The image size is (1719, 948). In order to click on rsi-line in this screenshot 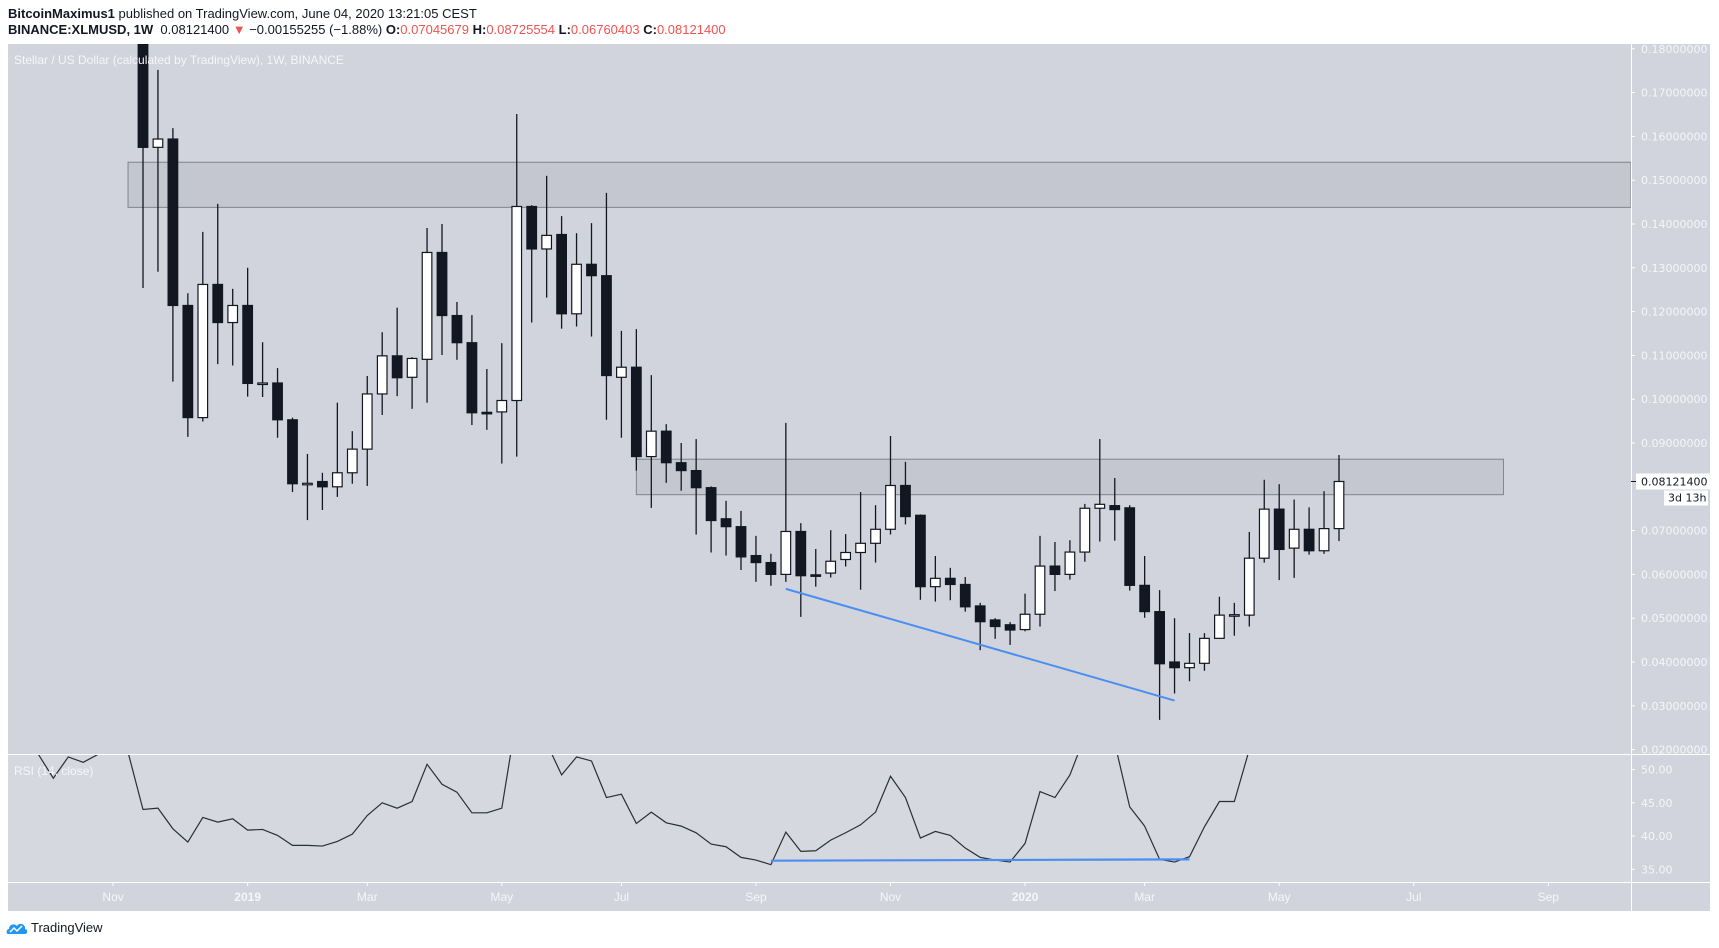, I will do `click(643, 810)`.